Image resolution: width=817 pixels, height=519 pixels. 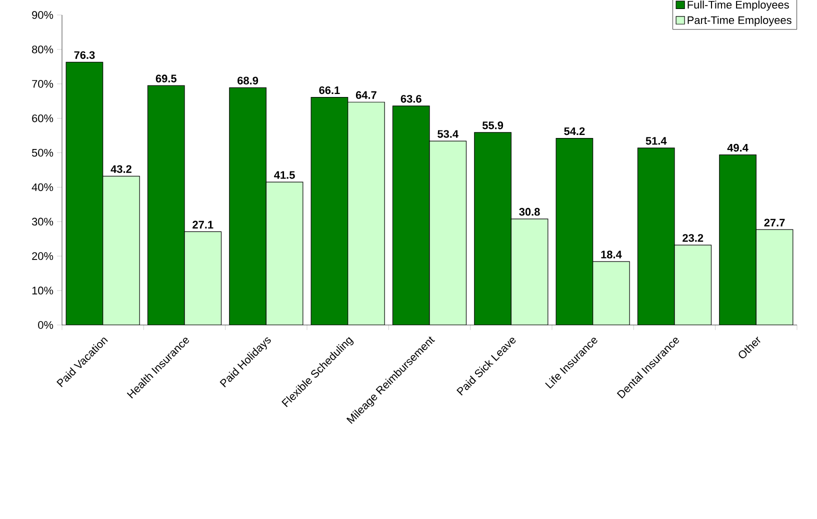 I want to click on data-label: 49.4, so click(x=737, y=148).